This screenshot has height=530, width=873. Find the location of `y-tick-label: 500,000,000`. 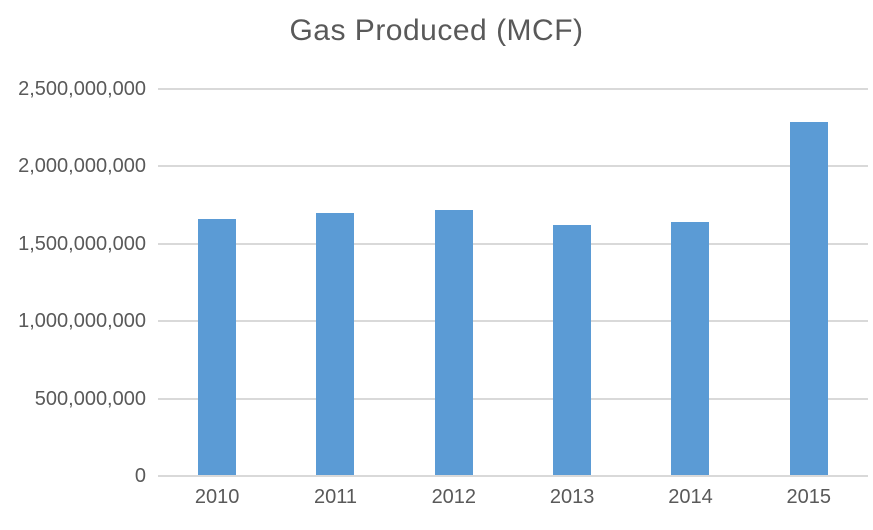

y-tick-label: 500,000,000 is located at coordinates (90, 398).